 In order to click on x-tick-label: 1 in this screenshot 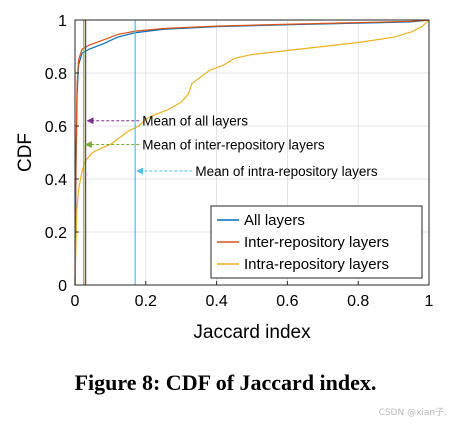, I will do `click(429, 301)`.